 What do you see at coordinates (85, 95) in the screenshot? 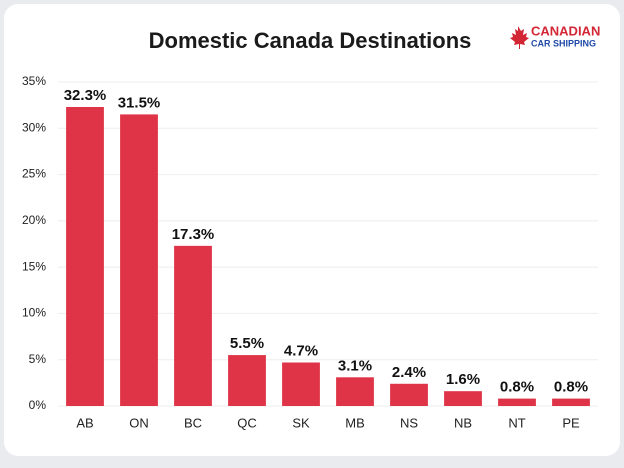
I see `value-label: 32.3%` at bounding box center [85, 95].